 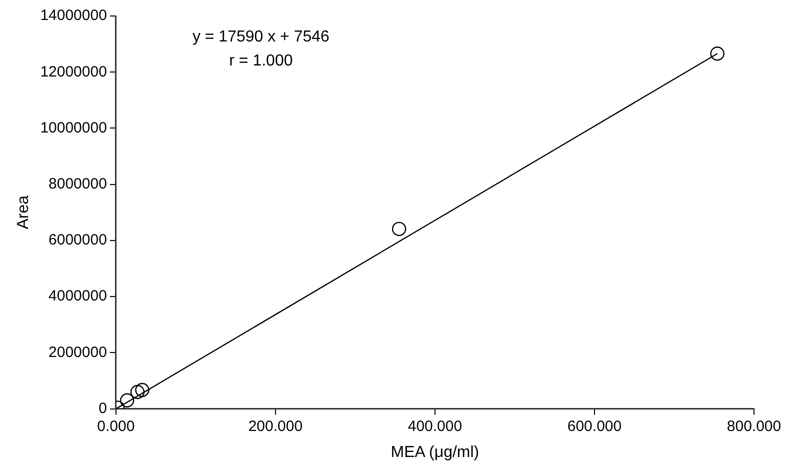 What do you see at coordinates (77, 352) in the screenshot?
I see `y-tick-label: 2000000` at bounding box center [77, 352].